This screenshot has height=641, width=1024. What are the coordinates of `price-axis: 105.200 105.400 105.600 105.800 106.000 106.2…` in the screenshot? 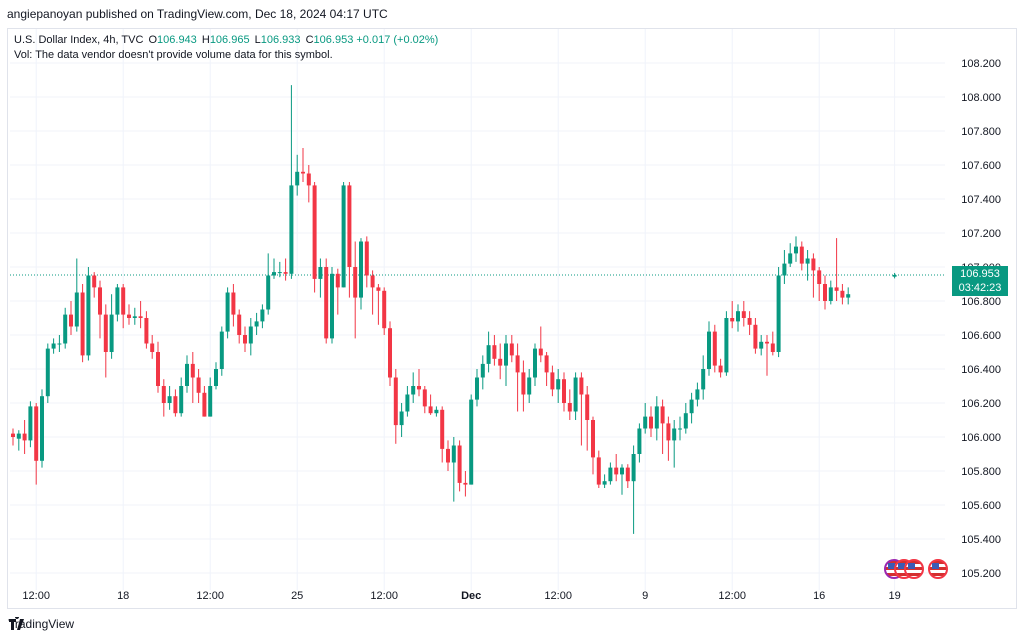 It's located at (981, 319).